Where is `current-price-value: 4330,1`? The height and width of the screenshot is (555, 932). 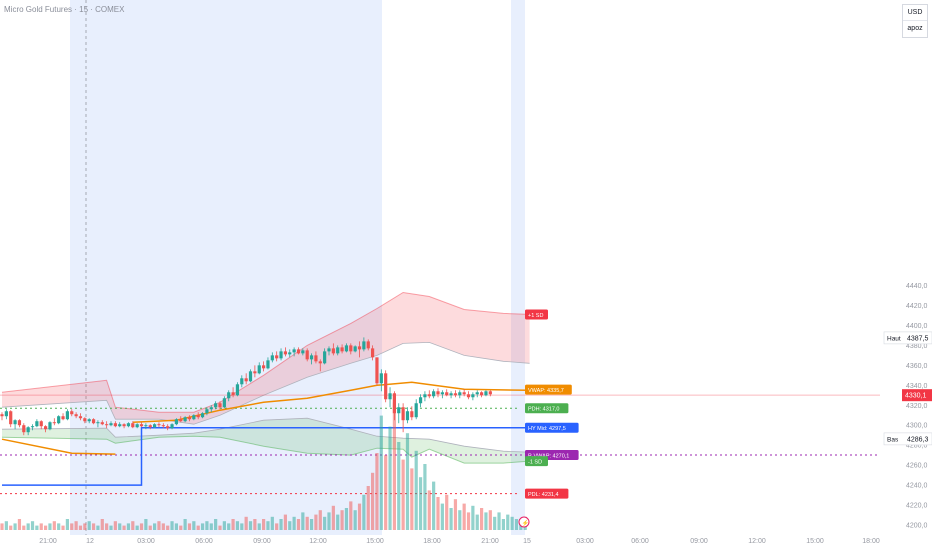
current-price-value: 4330,1 is located at coordinates (916, 396).